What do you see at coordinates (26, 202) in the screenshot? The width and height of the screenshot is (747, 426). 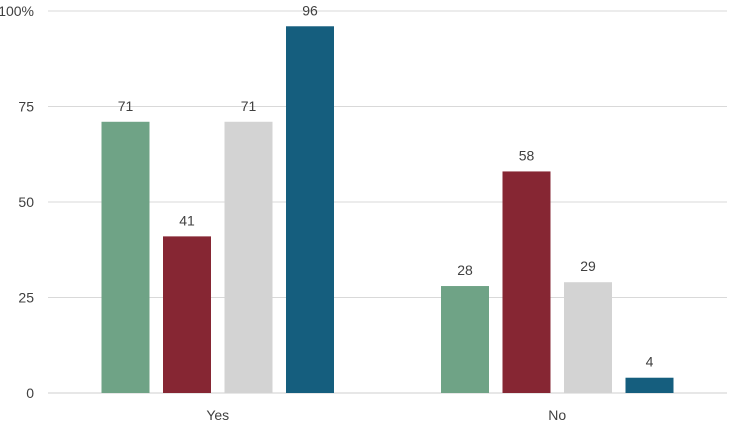 I see `y-tick-label: 50` at bounding box center [26, 202].